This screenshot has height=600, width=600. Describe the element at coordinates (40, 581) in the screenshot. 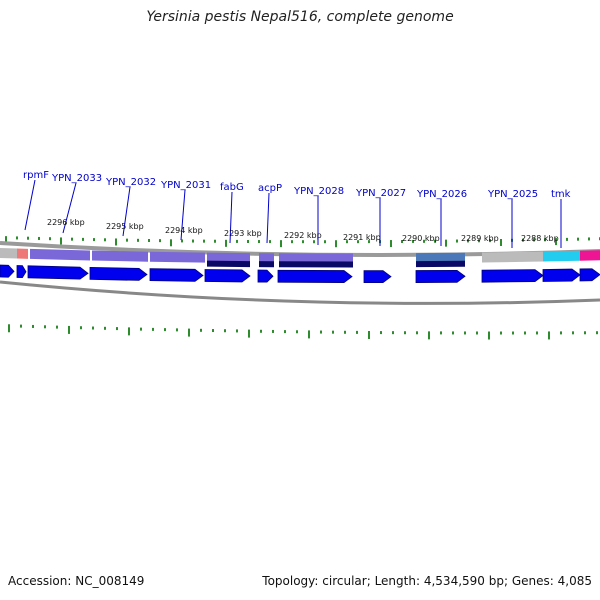

I see `accession-label: Accession:` at that location.